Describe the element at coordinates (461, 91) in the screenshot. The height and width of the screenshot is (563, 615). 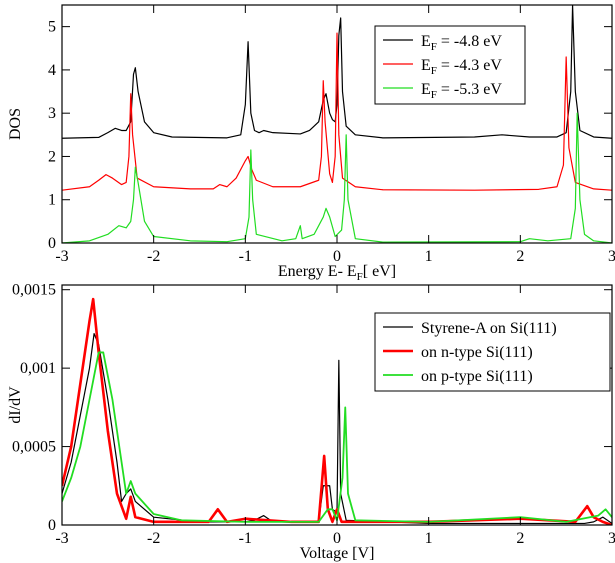
I see `legend-label: EF = -5.3 eV` at that location.